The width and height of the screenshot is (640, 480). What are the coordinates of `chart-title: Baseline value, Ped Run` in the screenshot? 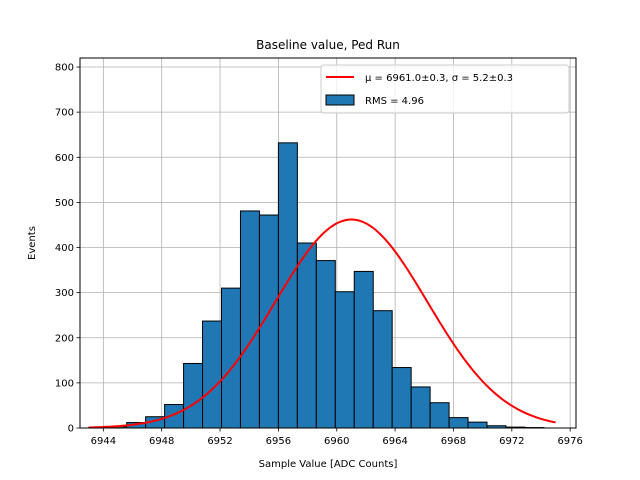 It's located at (328, 45).